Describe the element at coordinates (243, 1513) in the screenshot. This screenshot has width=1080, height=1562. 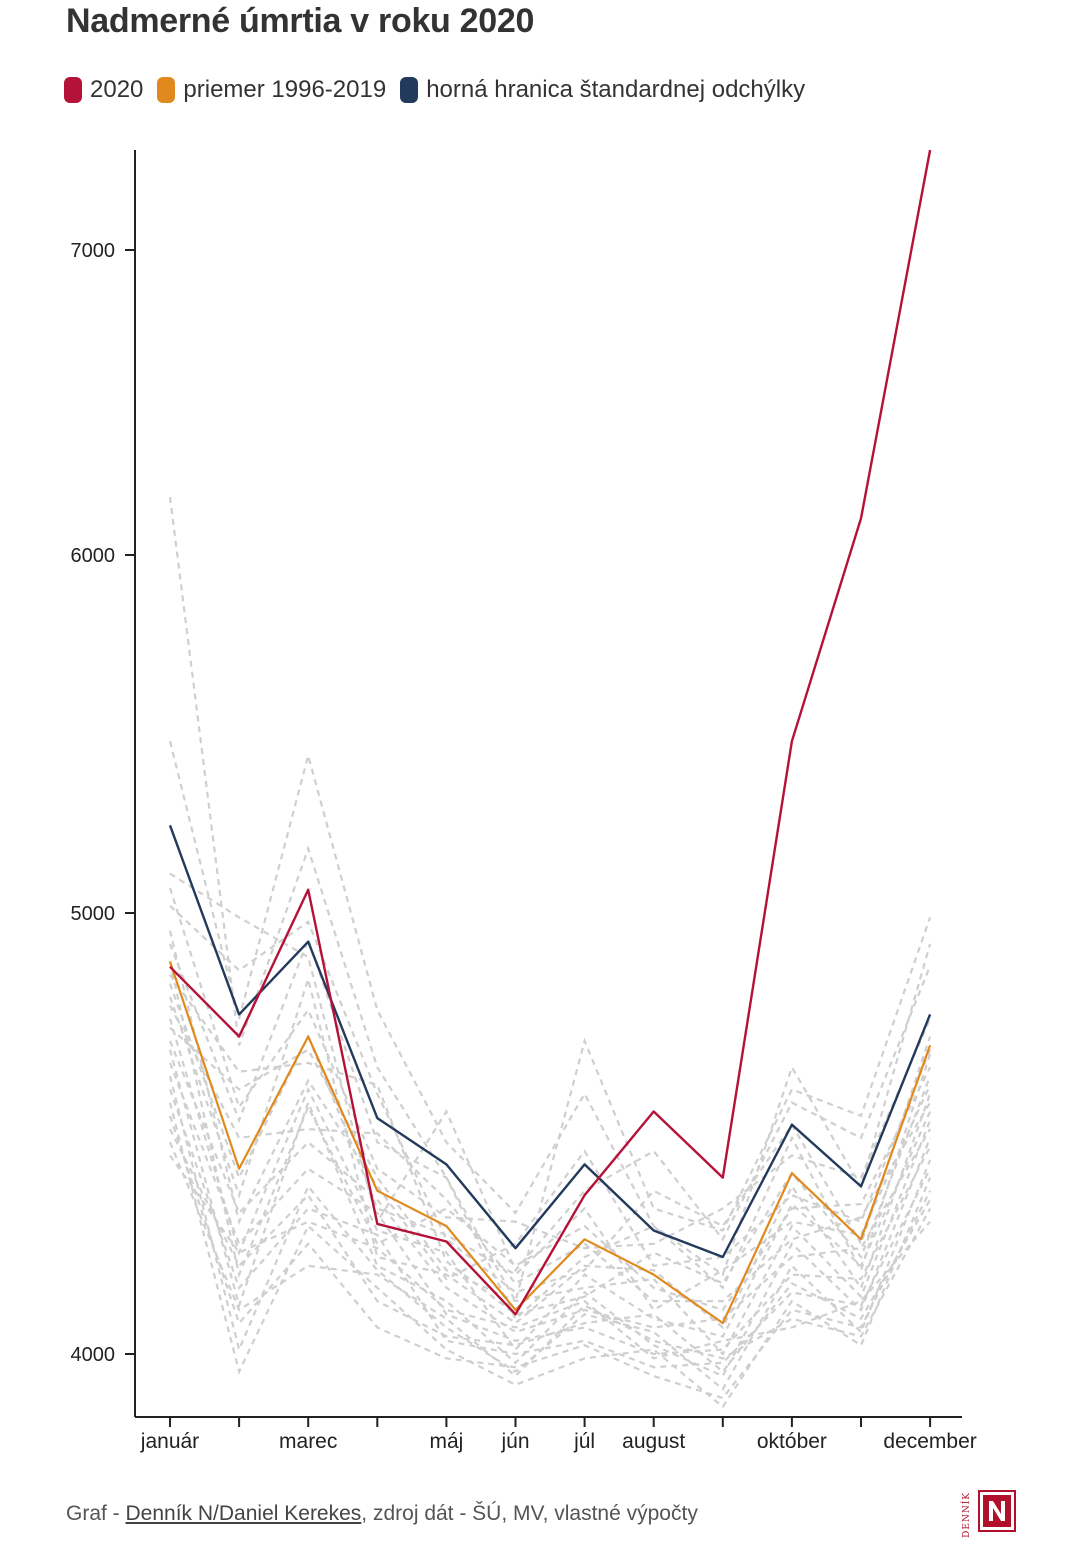
I see `author-link: Denník N/Daniel Kerekes` at that location.